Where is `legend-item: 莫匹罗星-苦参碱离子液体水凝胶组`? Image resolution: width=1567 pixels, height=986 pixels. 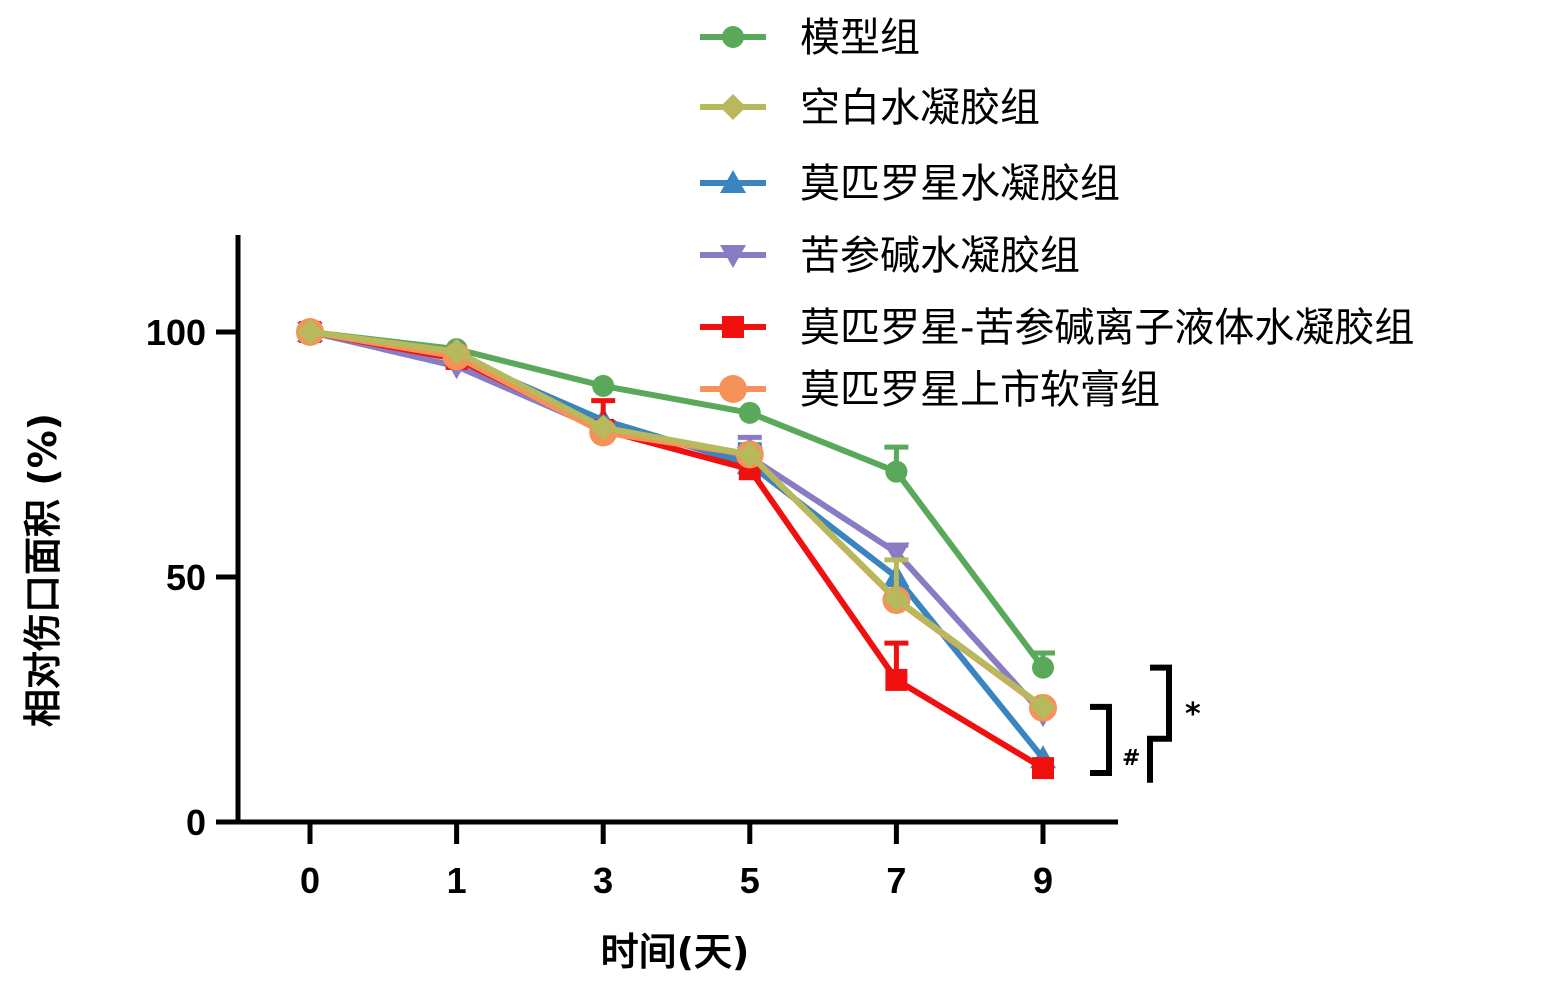 legend-item: 莫匹罗星-苦参碱离子液体水凝胶组 is located at coordinates (1057, 328).